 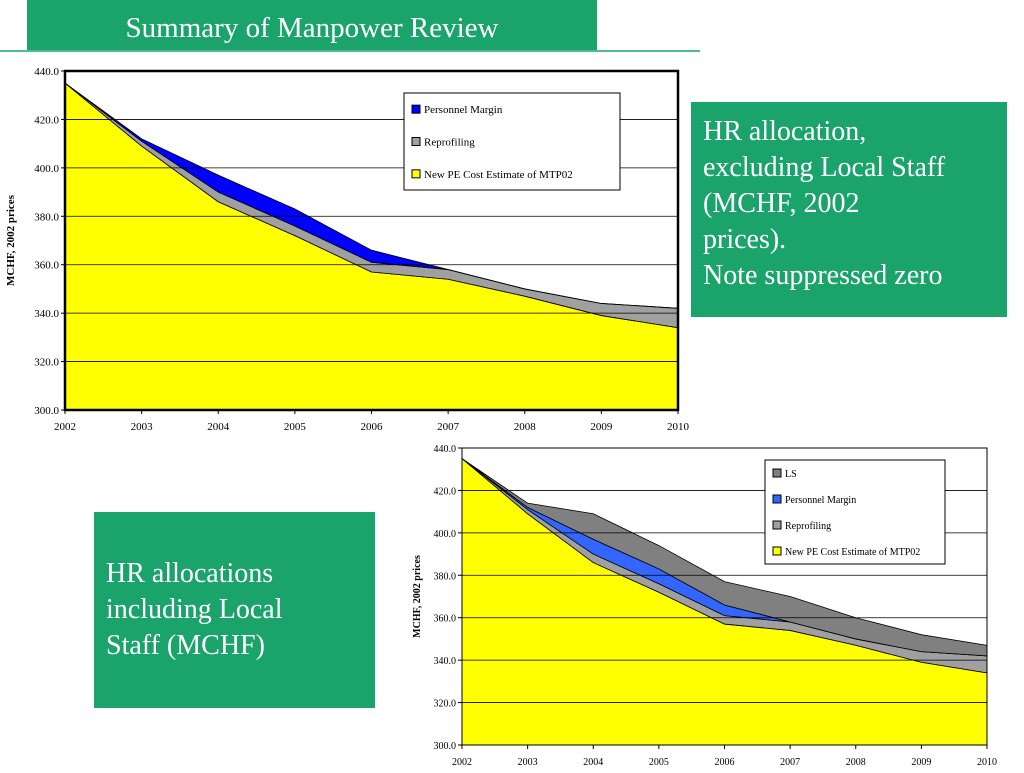 What do you see at coordinates (781, 203) in the screenshot?
I see `note-text: (MCHF, 2002` at bounding box center [781, 203].